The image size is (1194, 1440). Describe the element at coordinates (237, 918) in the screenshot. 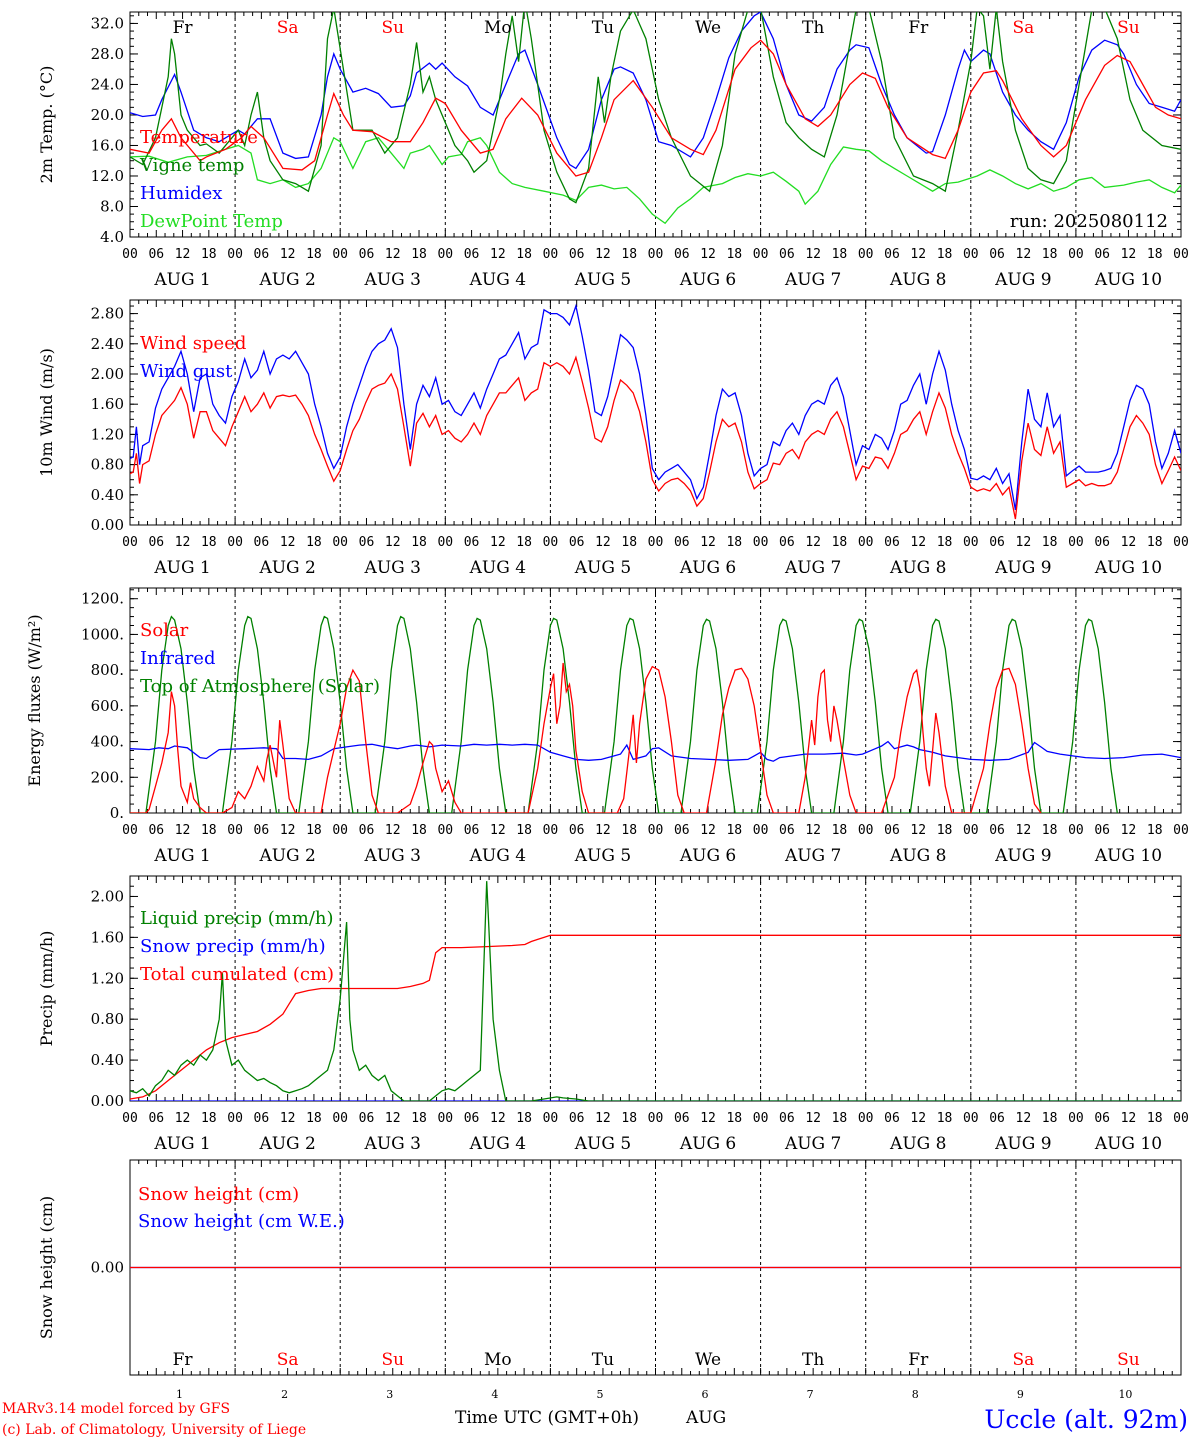

I see `legend-entry: Liquid precip (mm/h)` at that location.